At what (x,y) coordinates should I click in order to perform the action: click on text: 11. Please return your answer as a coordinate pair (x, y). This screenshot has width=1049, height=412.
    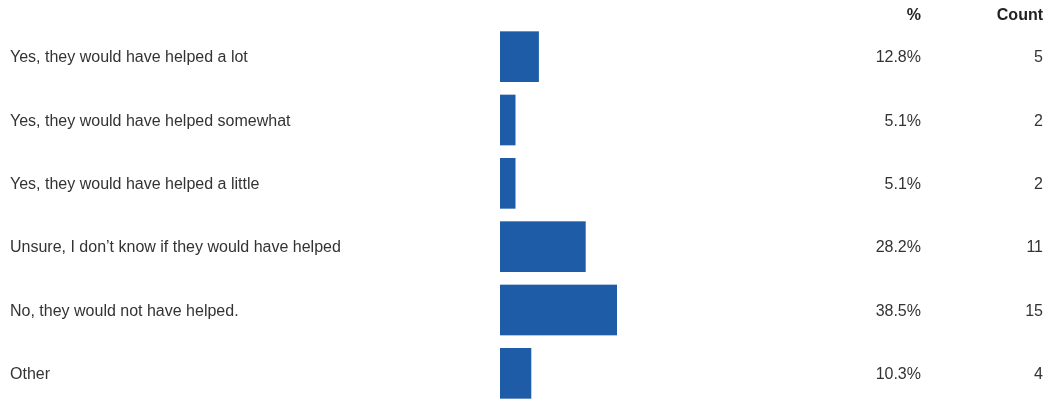
    Looking at the image, I should click on (1035, 247).